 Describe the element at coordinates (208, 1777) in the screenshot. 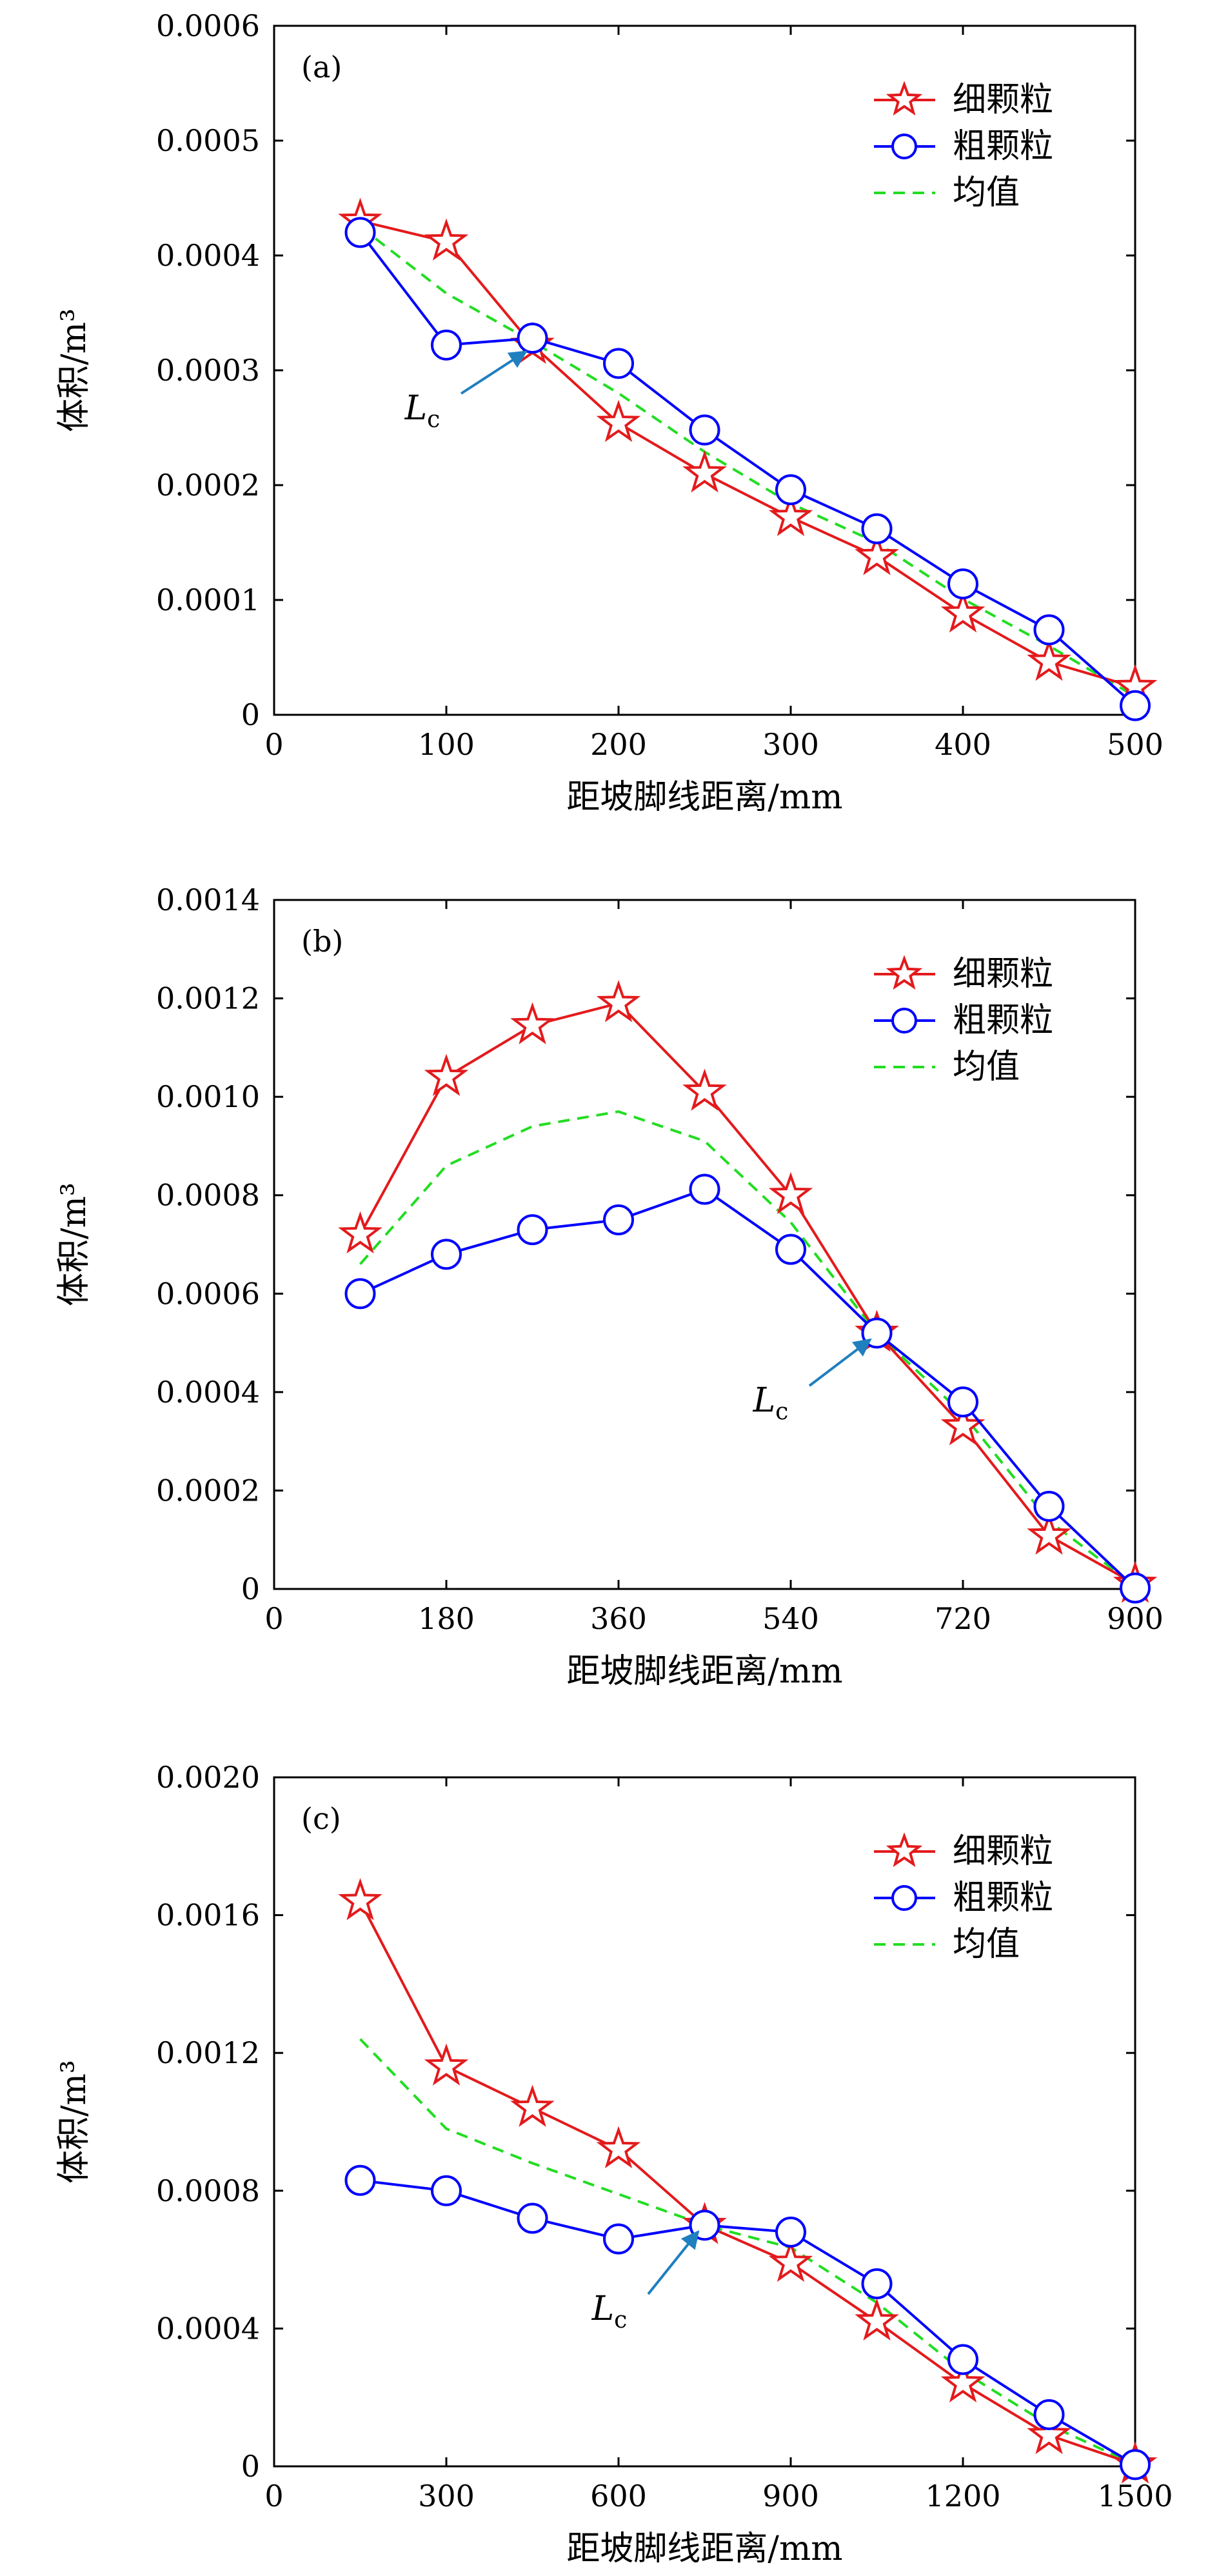

I see `y-tick-label: 0.0020` at that location.